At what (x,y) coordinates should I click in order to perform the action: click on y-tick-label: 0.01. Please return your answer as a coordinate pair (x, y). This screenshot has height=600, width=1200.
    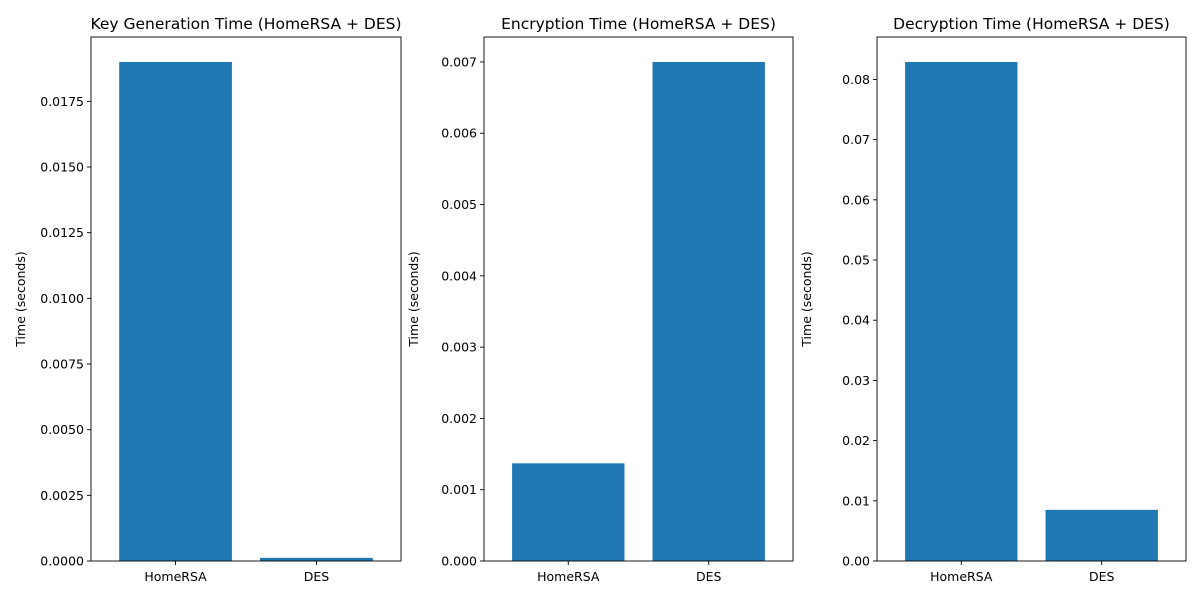
    Looking at the image, I should click on (856, 500).